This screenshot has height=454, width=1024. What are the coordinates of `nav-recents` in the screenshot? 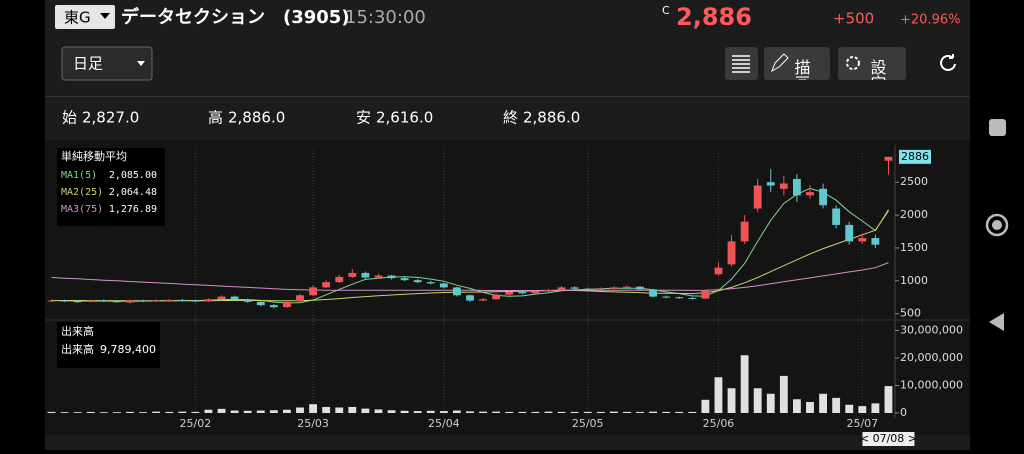 It's located at (997, 127).